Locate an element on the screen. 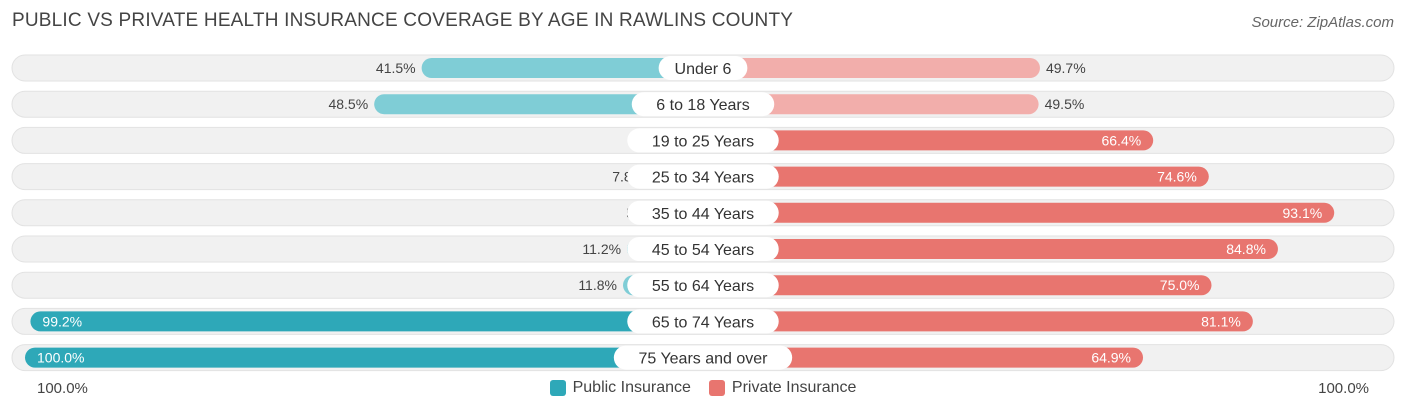 The image size is (1406, 414). category-label: 6 to 18 Years is located at coordinates (702, 105).